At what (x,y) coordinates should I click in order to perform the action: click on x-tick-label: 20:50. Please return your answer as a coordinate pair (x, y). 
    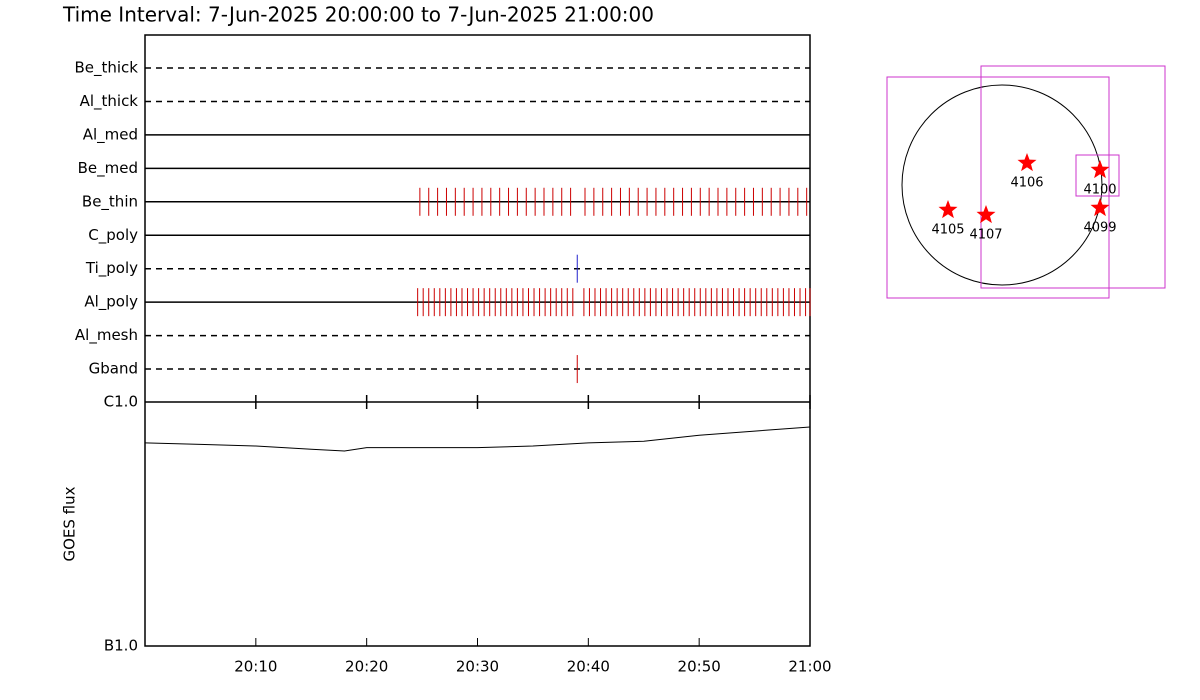
    Looking at the image, I should click on (699, 667).